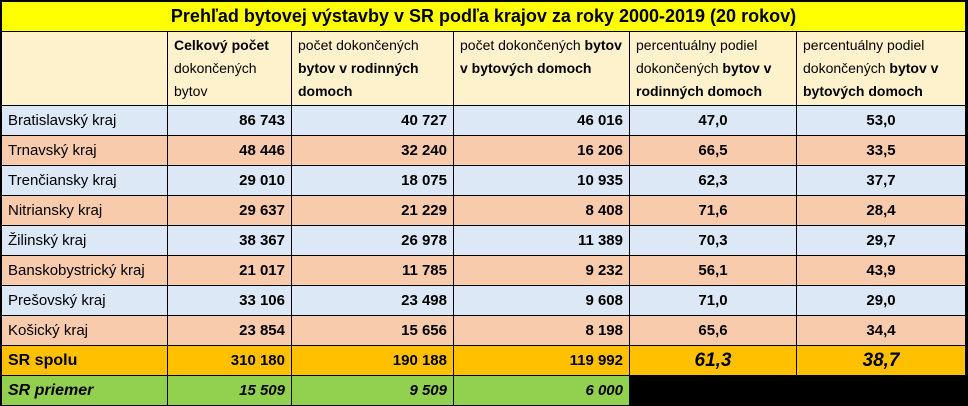 The width and height of the screenshot is (968, 406). Describe the element at coordinates (713, 240) in the screenshot. I see `pct-family-value: 70,3` at that location.